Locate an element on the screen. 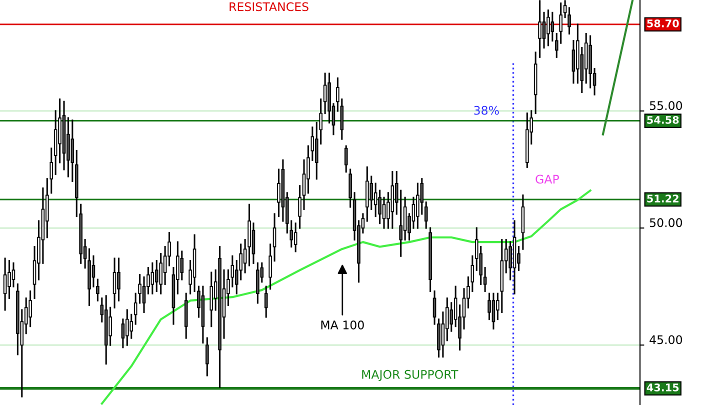 The width and height of the screenshot is (720, 405). y-tick-label: 45.00 is located at coordinates (666, 339).